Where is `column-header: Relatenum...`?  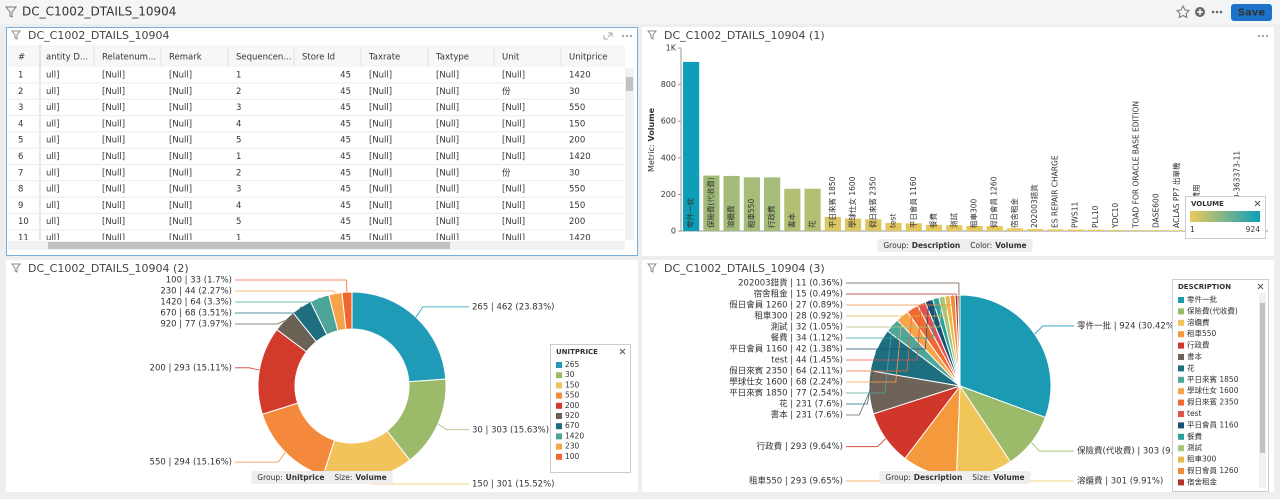 column-header: Relatenum... is located at coordinates (129, 58).